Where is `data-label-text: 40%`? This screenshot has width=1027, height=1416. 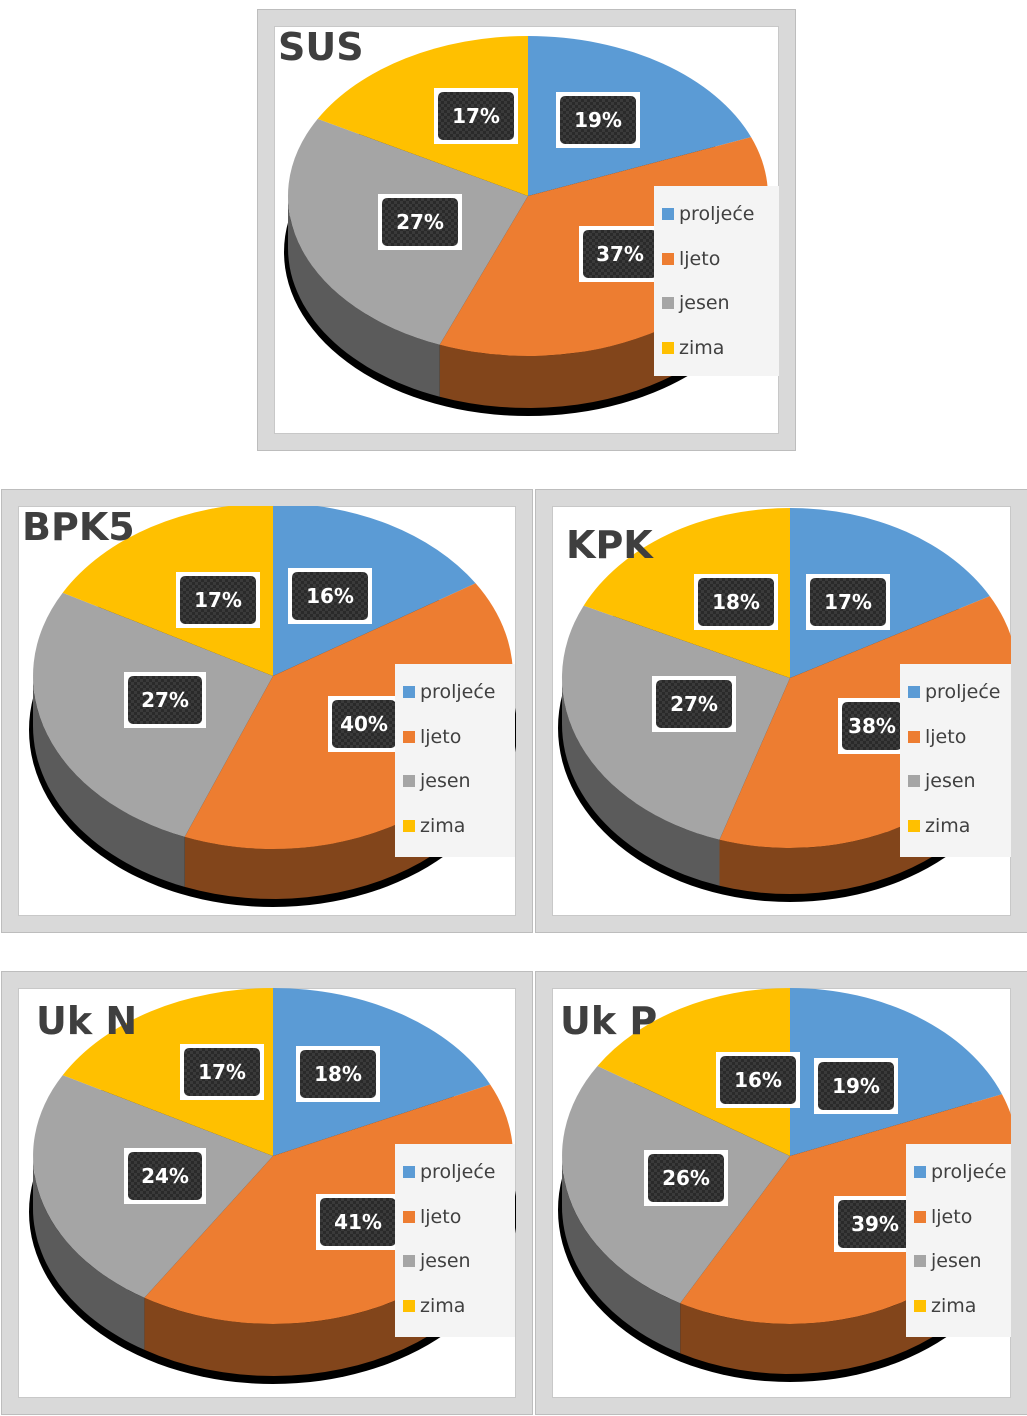
data-label-text: 40% is located at coordinates (364, 724).